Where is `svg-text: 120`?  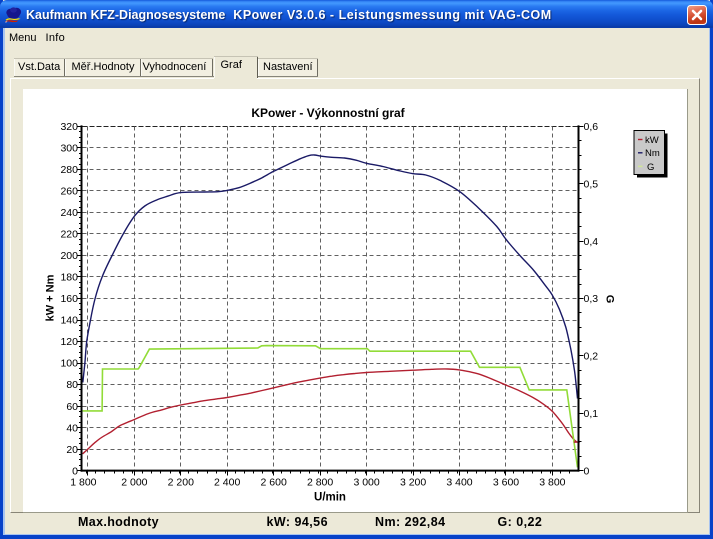
svg-text: 120 is located at coordinates (69, 342).